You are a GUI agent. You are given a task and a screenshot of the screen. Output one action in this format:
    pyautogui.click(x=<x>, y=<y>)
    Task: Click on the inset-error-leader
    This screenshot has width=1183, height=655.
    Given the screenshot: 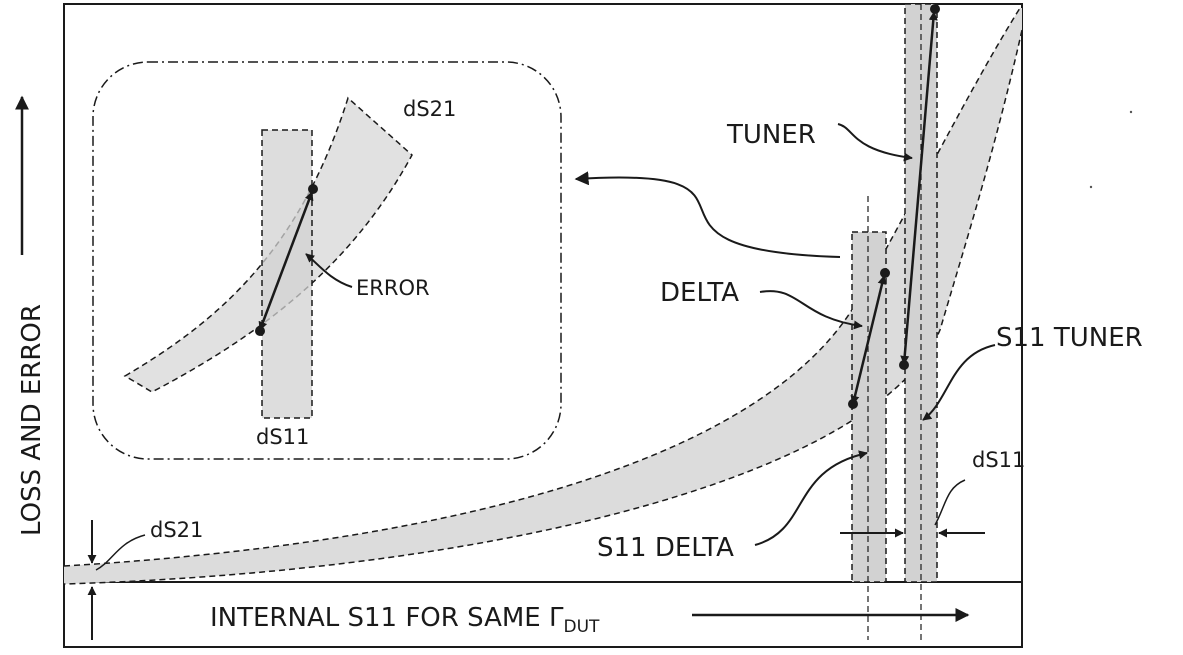 What is the action you would take?
    pyautogui.click(x=329, y=270)
    